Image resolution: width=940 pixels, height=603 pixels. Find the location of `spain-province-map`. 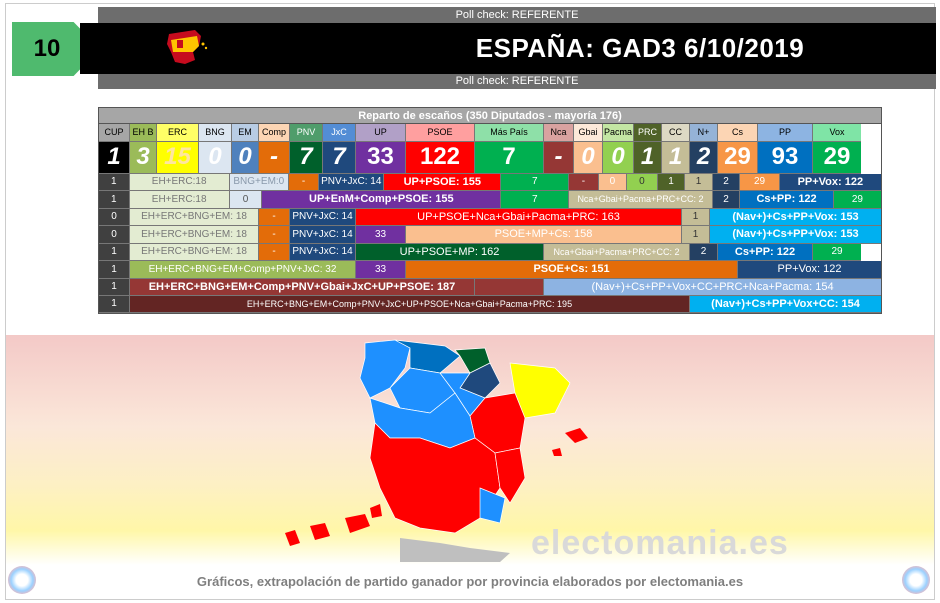

spain-province-map is located at coordinates (436, 450).